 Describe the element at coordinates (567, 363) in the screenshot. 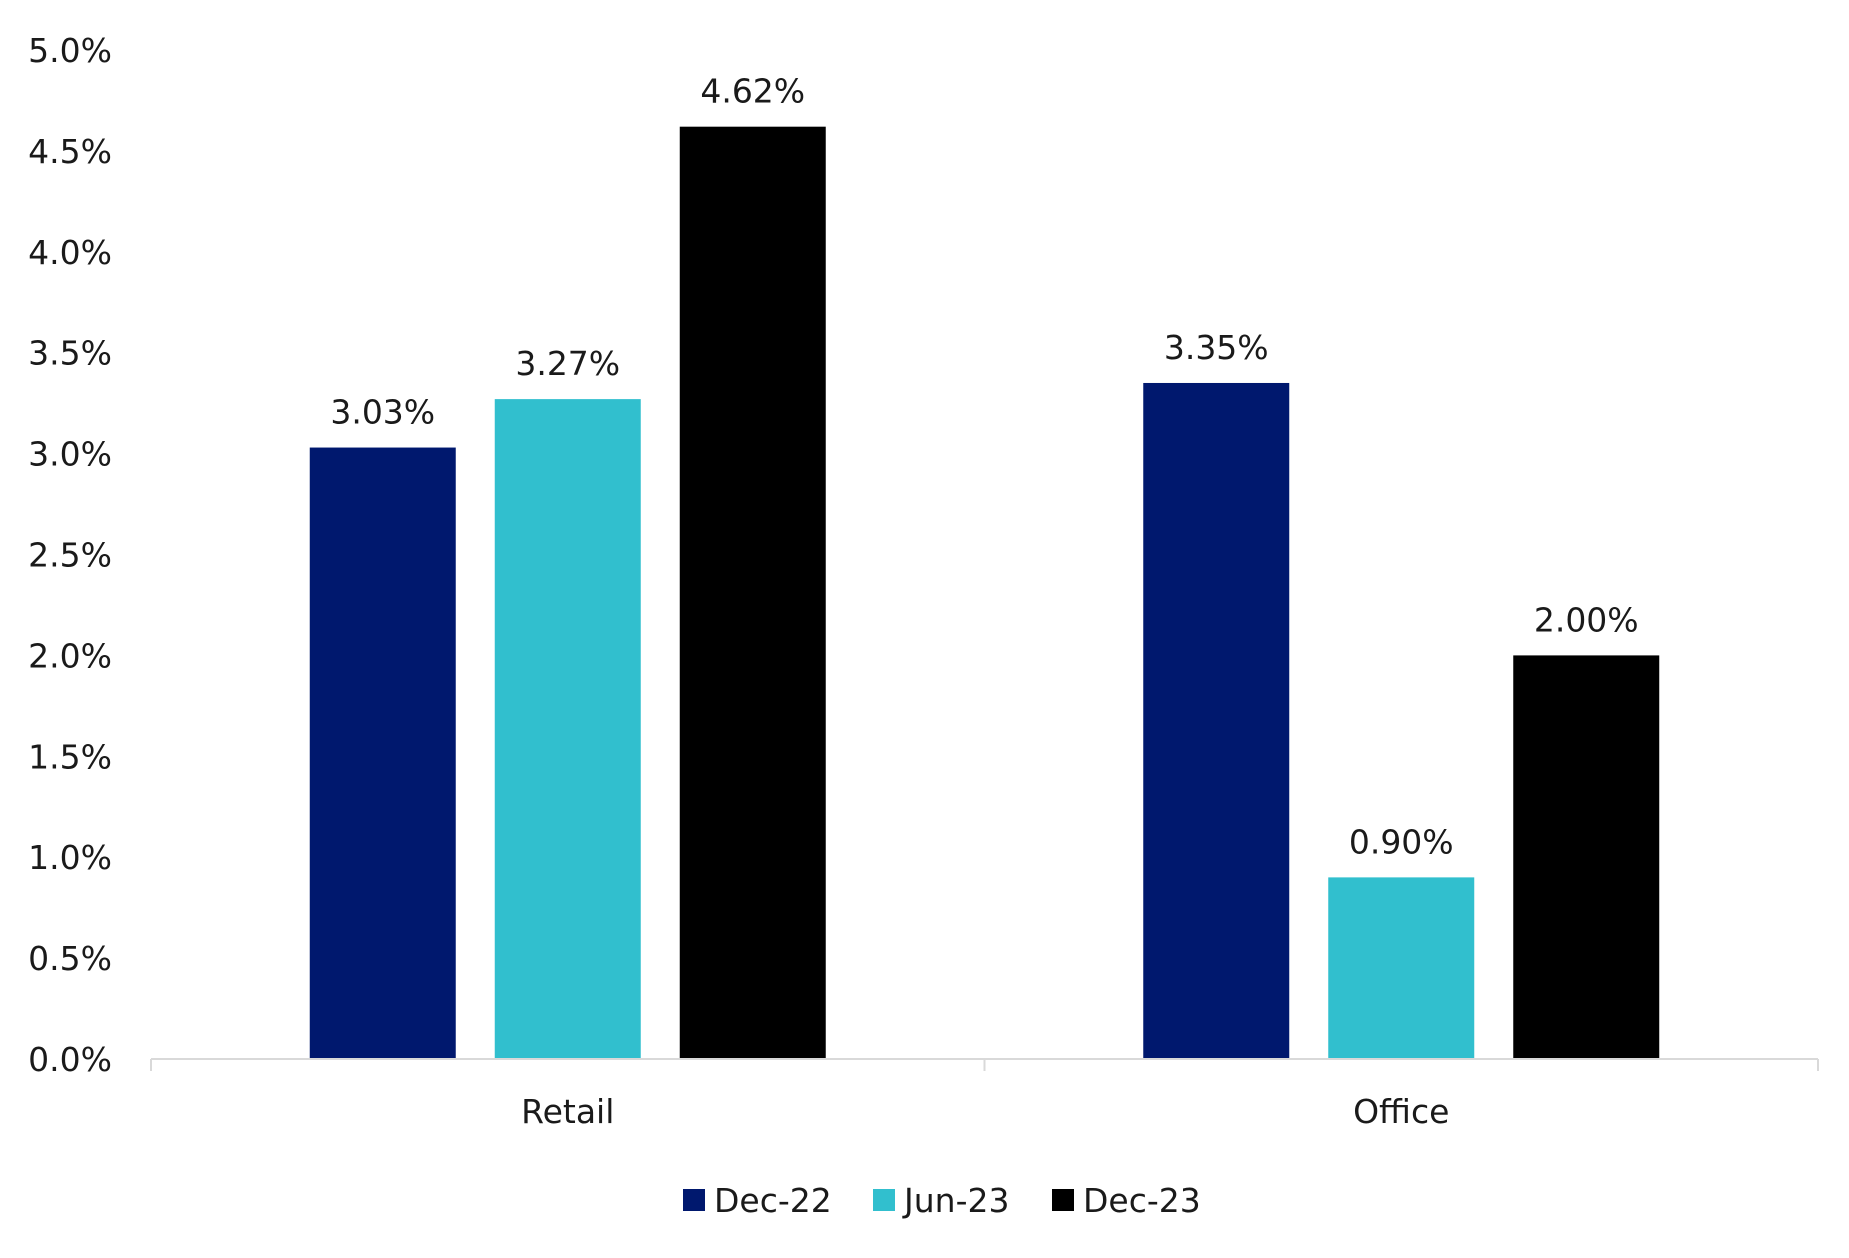

I see `data-label: 3.27%` at that location.